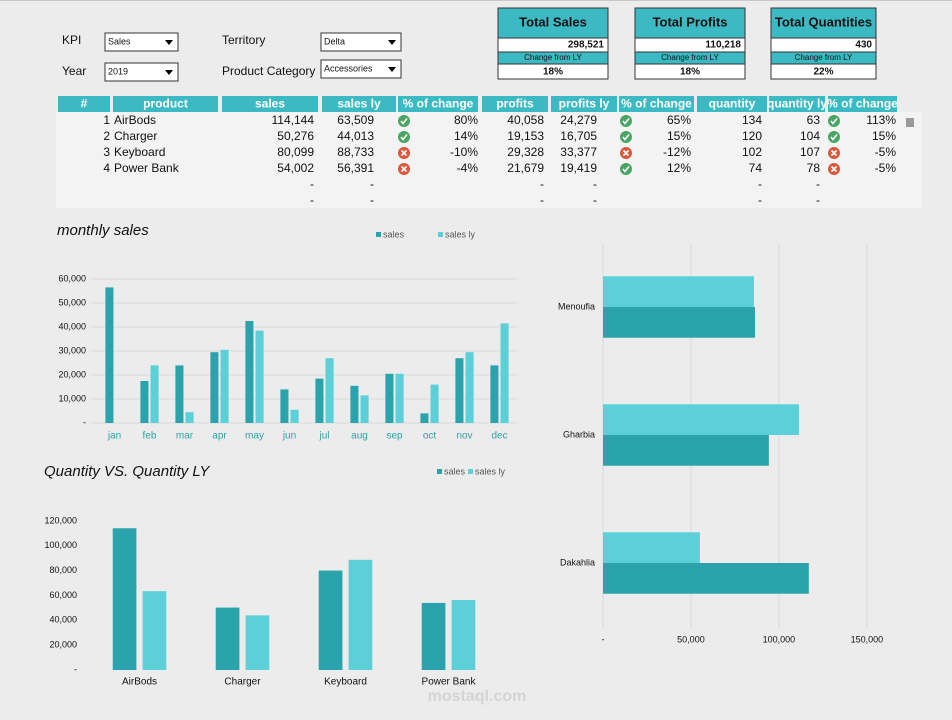  I want to click on cell-text: 44,013, so click(355, 136).